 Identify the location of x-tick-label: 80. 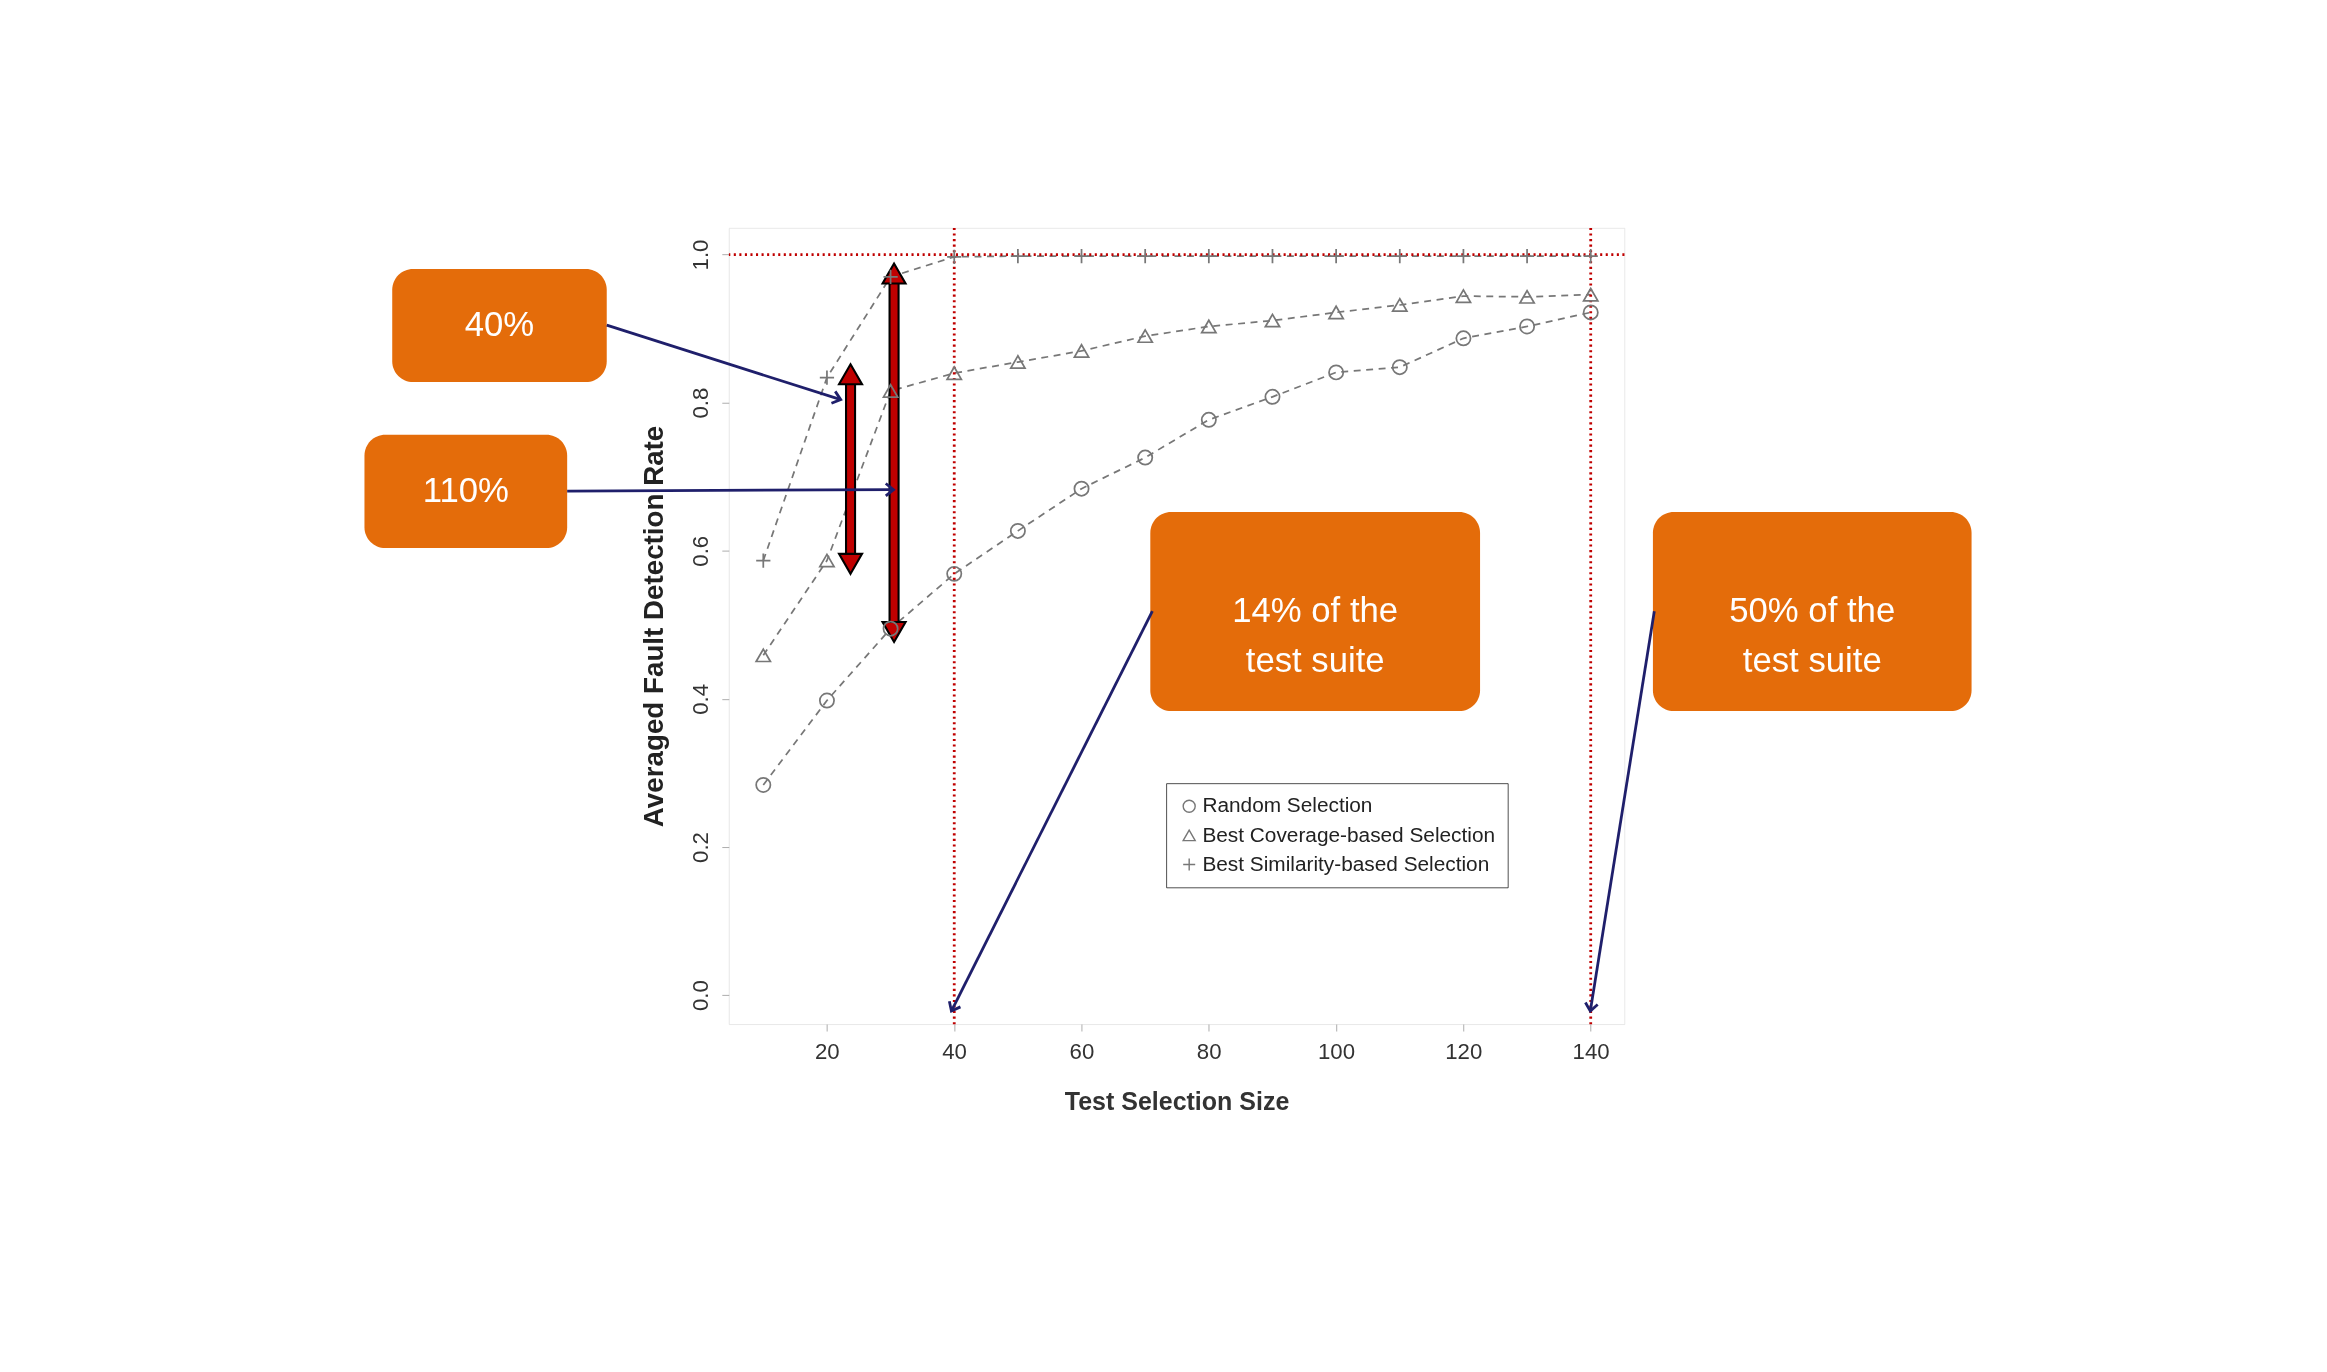
(1209, 1051).